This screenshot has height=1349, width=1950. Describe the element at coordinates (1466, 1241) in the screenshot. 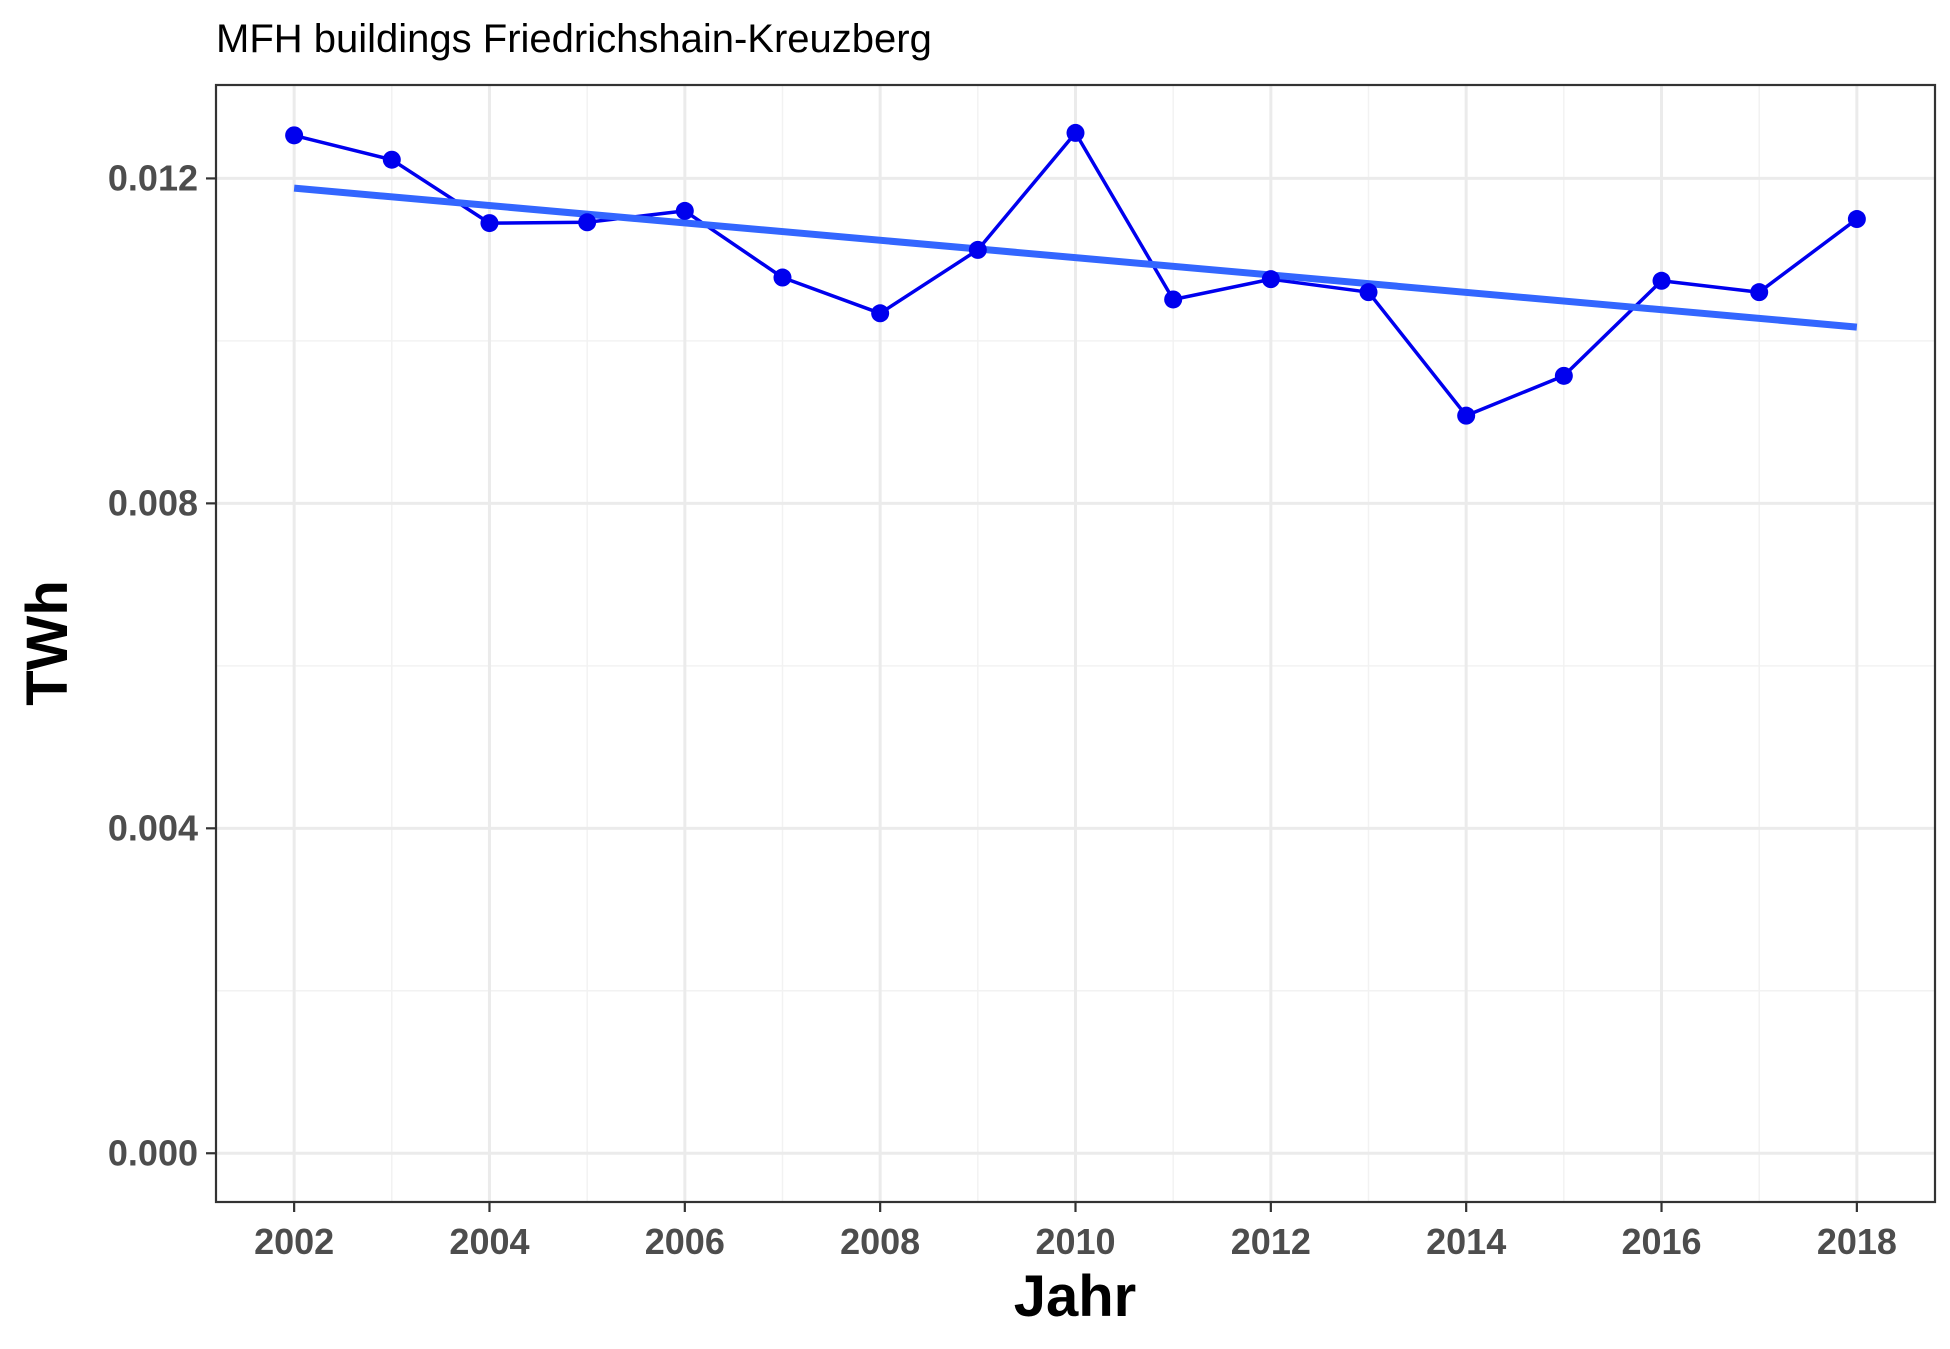

I see `x-tick-label: 2014` at that location.